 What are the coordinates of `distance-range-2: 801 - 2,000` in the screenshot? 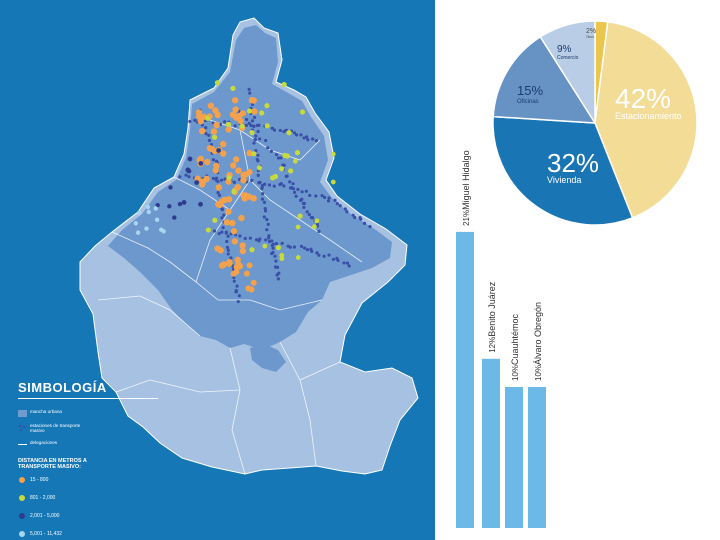 It's located at (93, 500).